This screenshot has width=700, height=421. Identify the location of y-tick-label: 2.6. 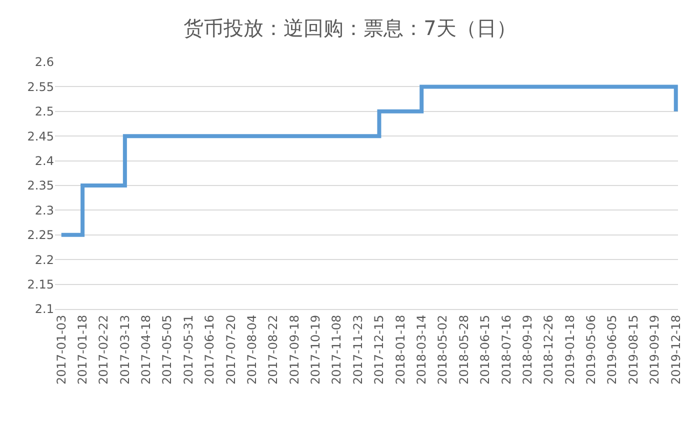
(44, 62).